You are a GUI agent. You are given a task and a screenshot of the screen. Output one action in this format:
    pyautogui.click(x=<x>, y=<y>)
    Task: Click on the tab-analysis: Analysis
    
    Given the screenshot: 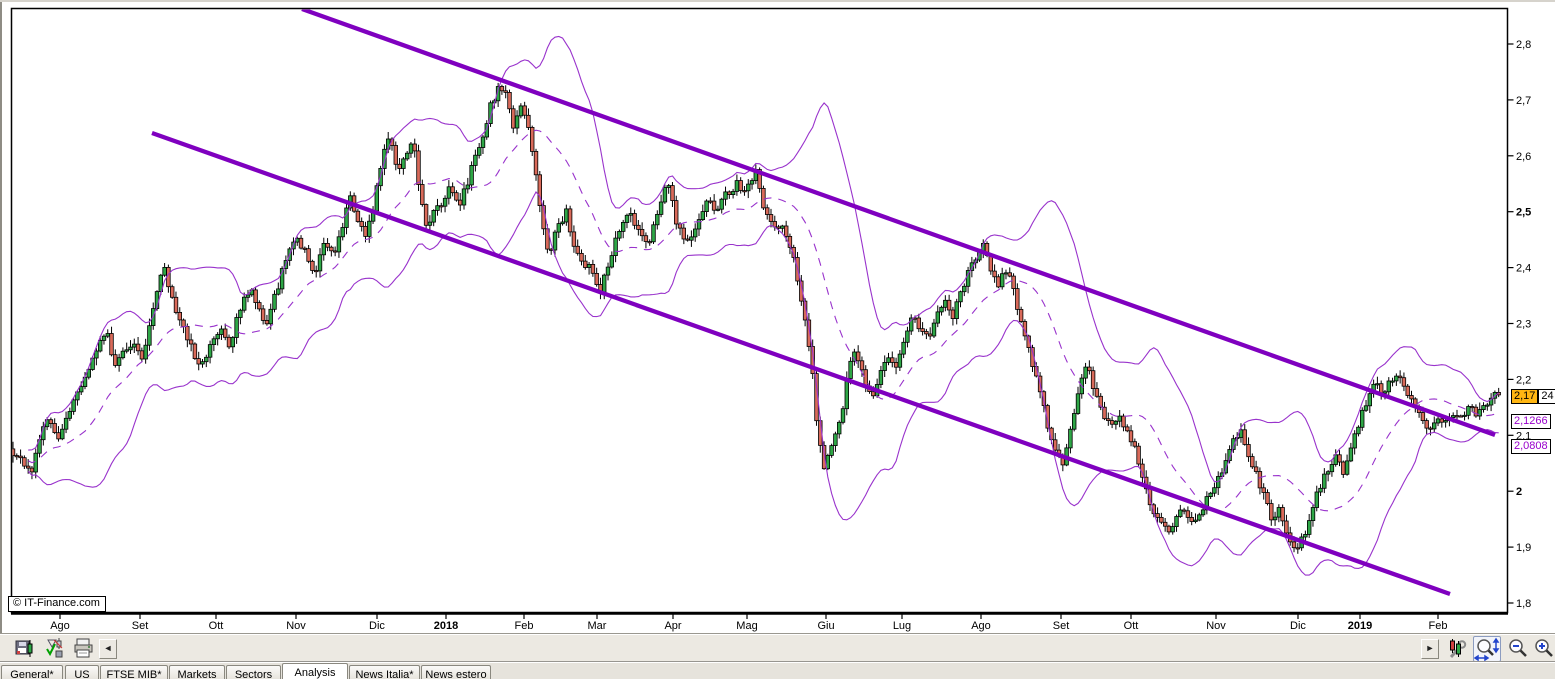 What is the action you would take?
    pyautogui.click(x=315, y=671)
    